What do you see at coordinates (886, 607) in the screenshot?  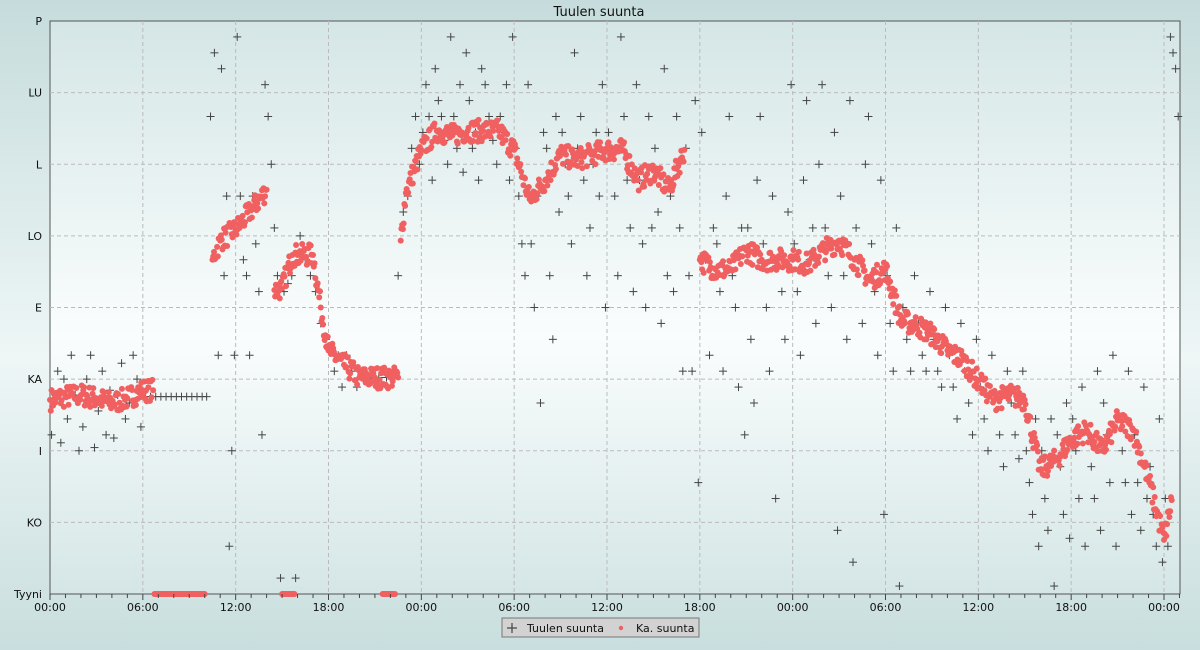 I see `x-tick-label: 06:00` at bounding box center [886, 607].